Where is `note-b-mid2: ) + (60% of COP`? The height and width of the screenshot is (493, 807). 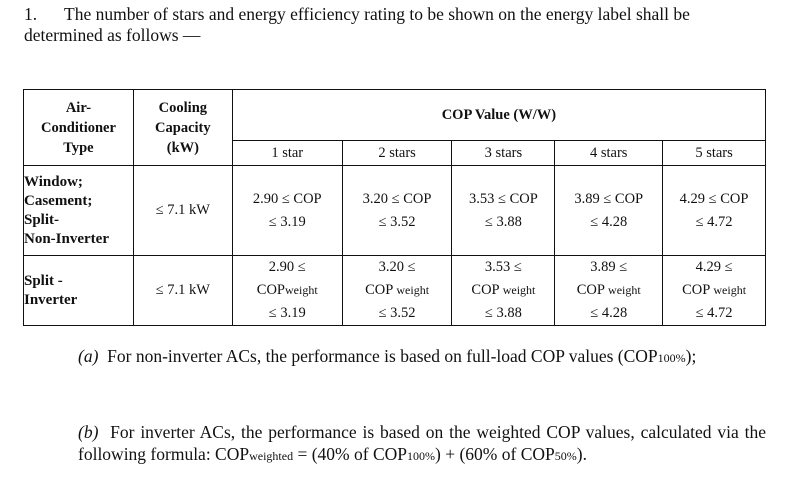
note-b-mid2: ) + (60% of COP is located at coordinates (495, 454).